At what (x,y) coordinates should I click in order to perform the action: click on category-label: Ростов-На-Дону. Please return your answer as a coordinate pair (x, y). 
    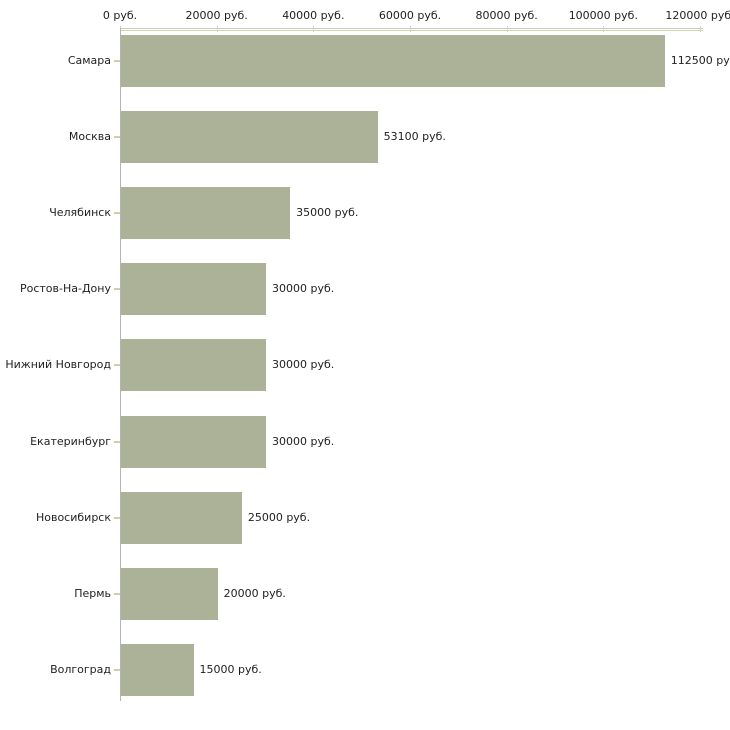
    Looking at the image, I should click on (65, 289).